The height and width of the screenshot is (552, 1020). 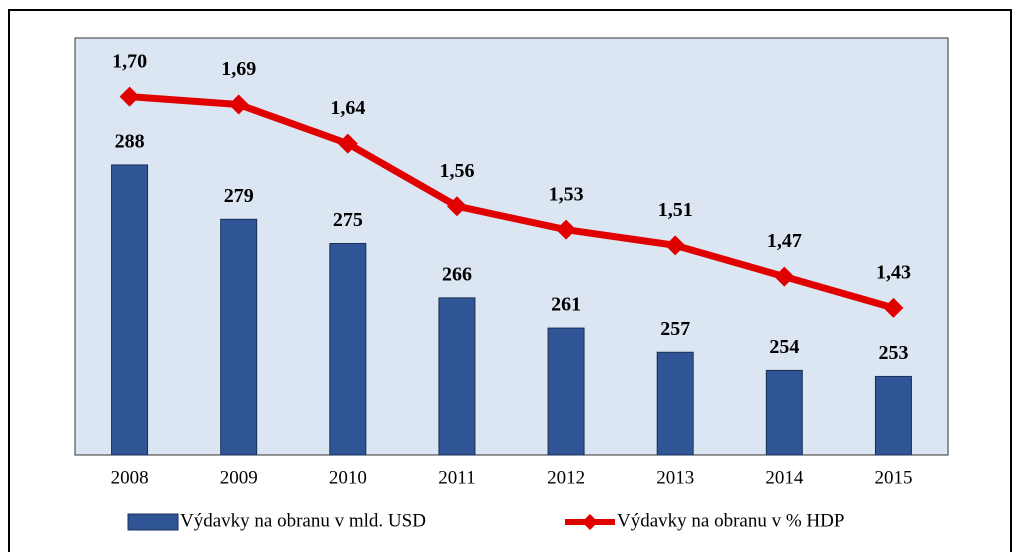 I want to click on data-label: 1,64, so click(x=347, y=108).